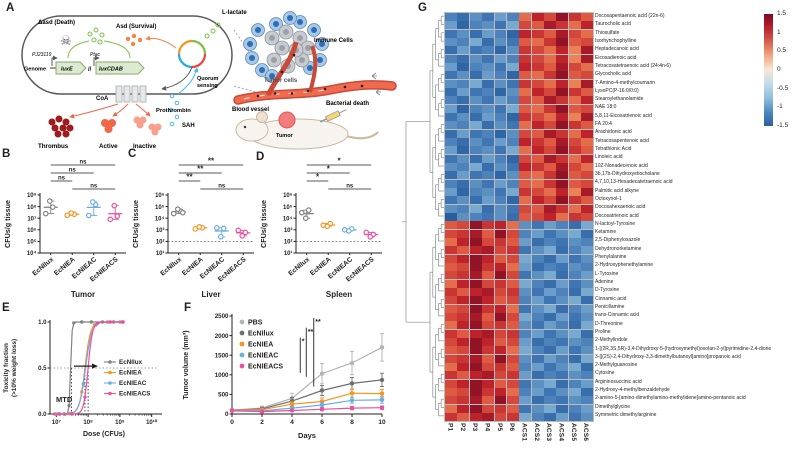 The image size is (798, 449). Describe the element at coordinates (616, 40) in the screenshot. I see `heatmap-row-label: Isorhynchophylline` at that location.